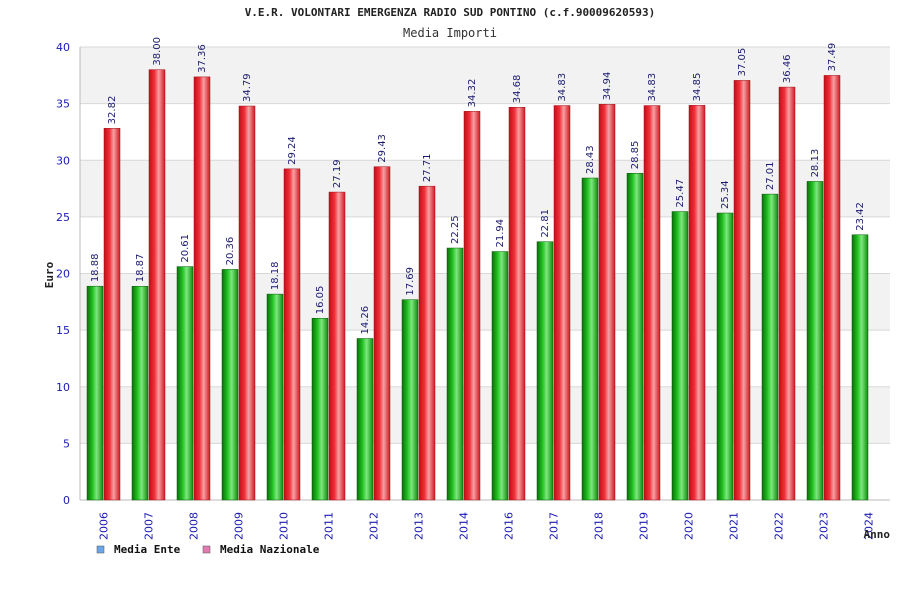 Image resolution: width=900 pixels, height=605 pixels. I want to click on bar-value-label: 21.94, so click(500, 233).